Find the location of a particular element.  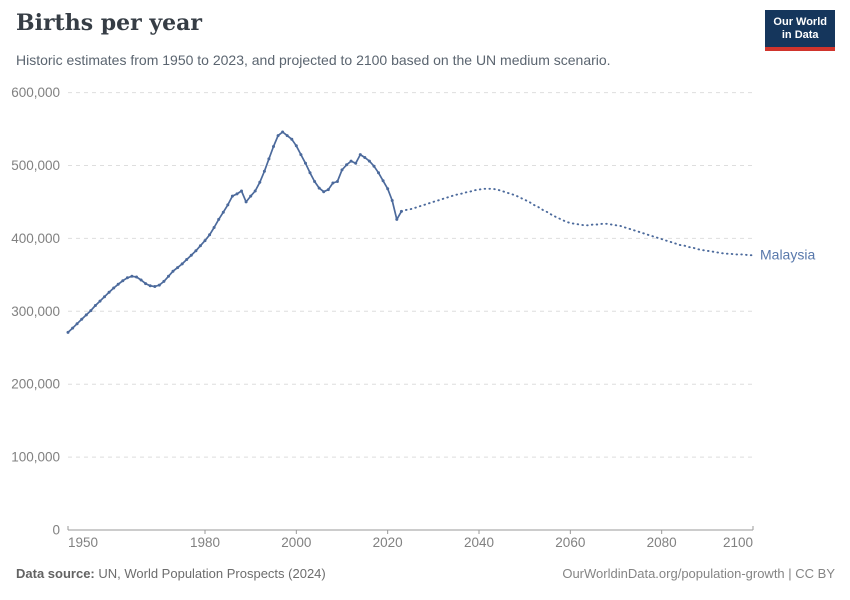

owid-logo-line1: Our World is located at coordinates (800, 22).